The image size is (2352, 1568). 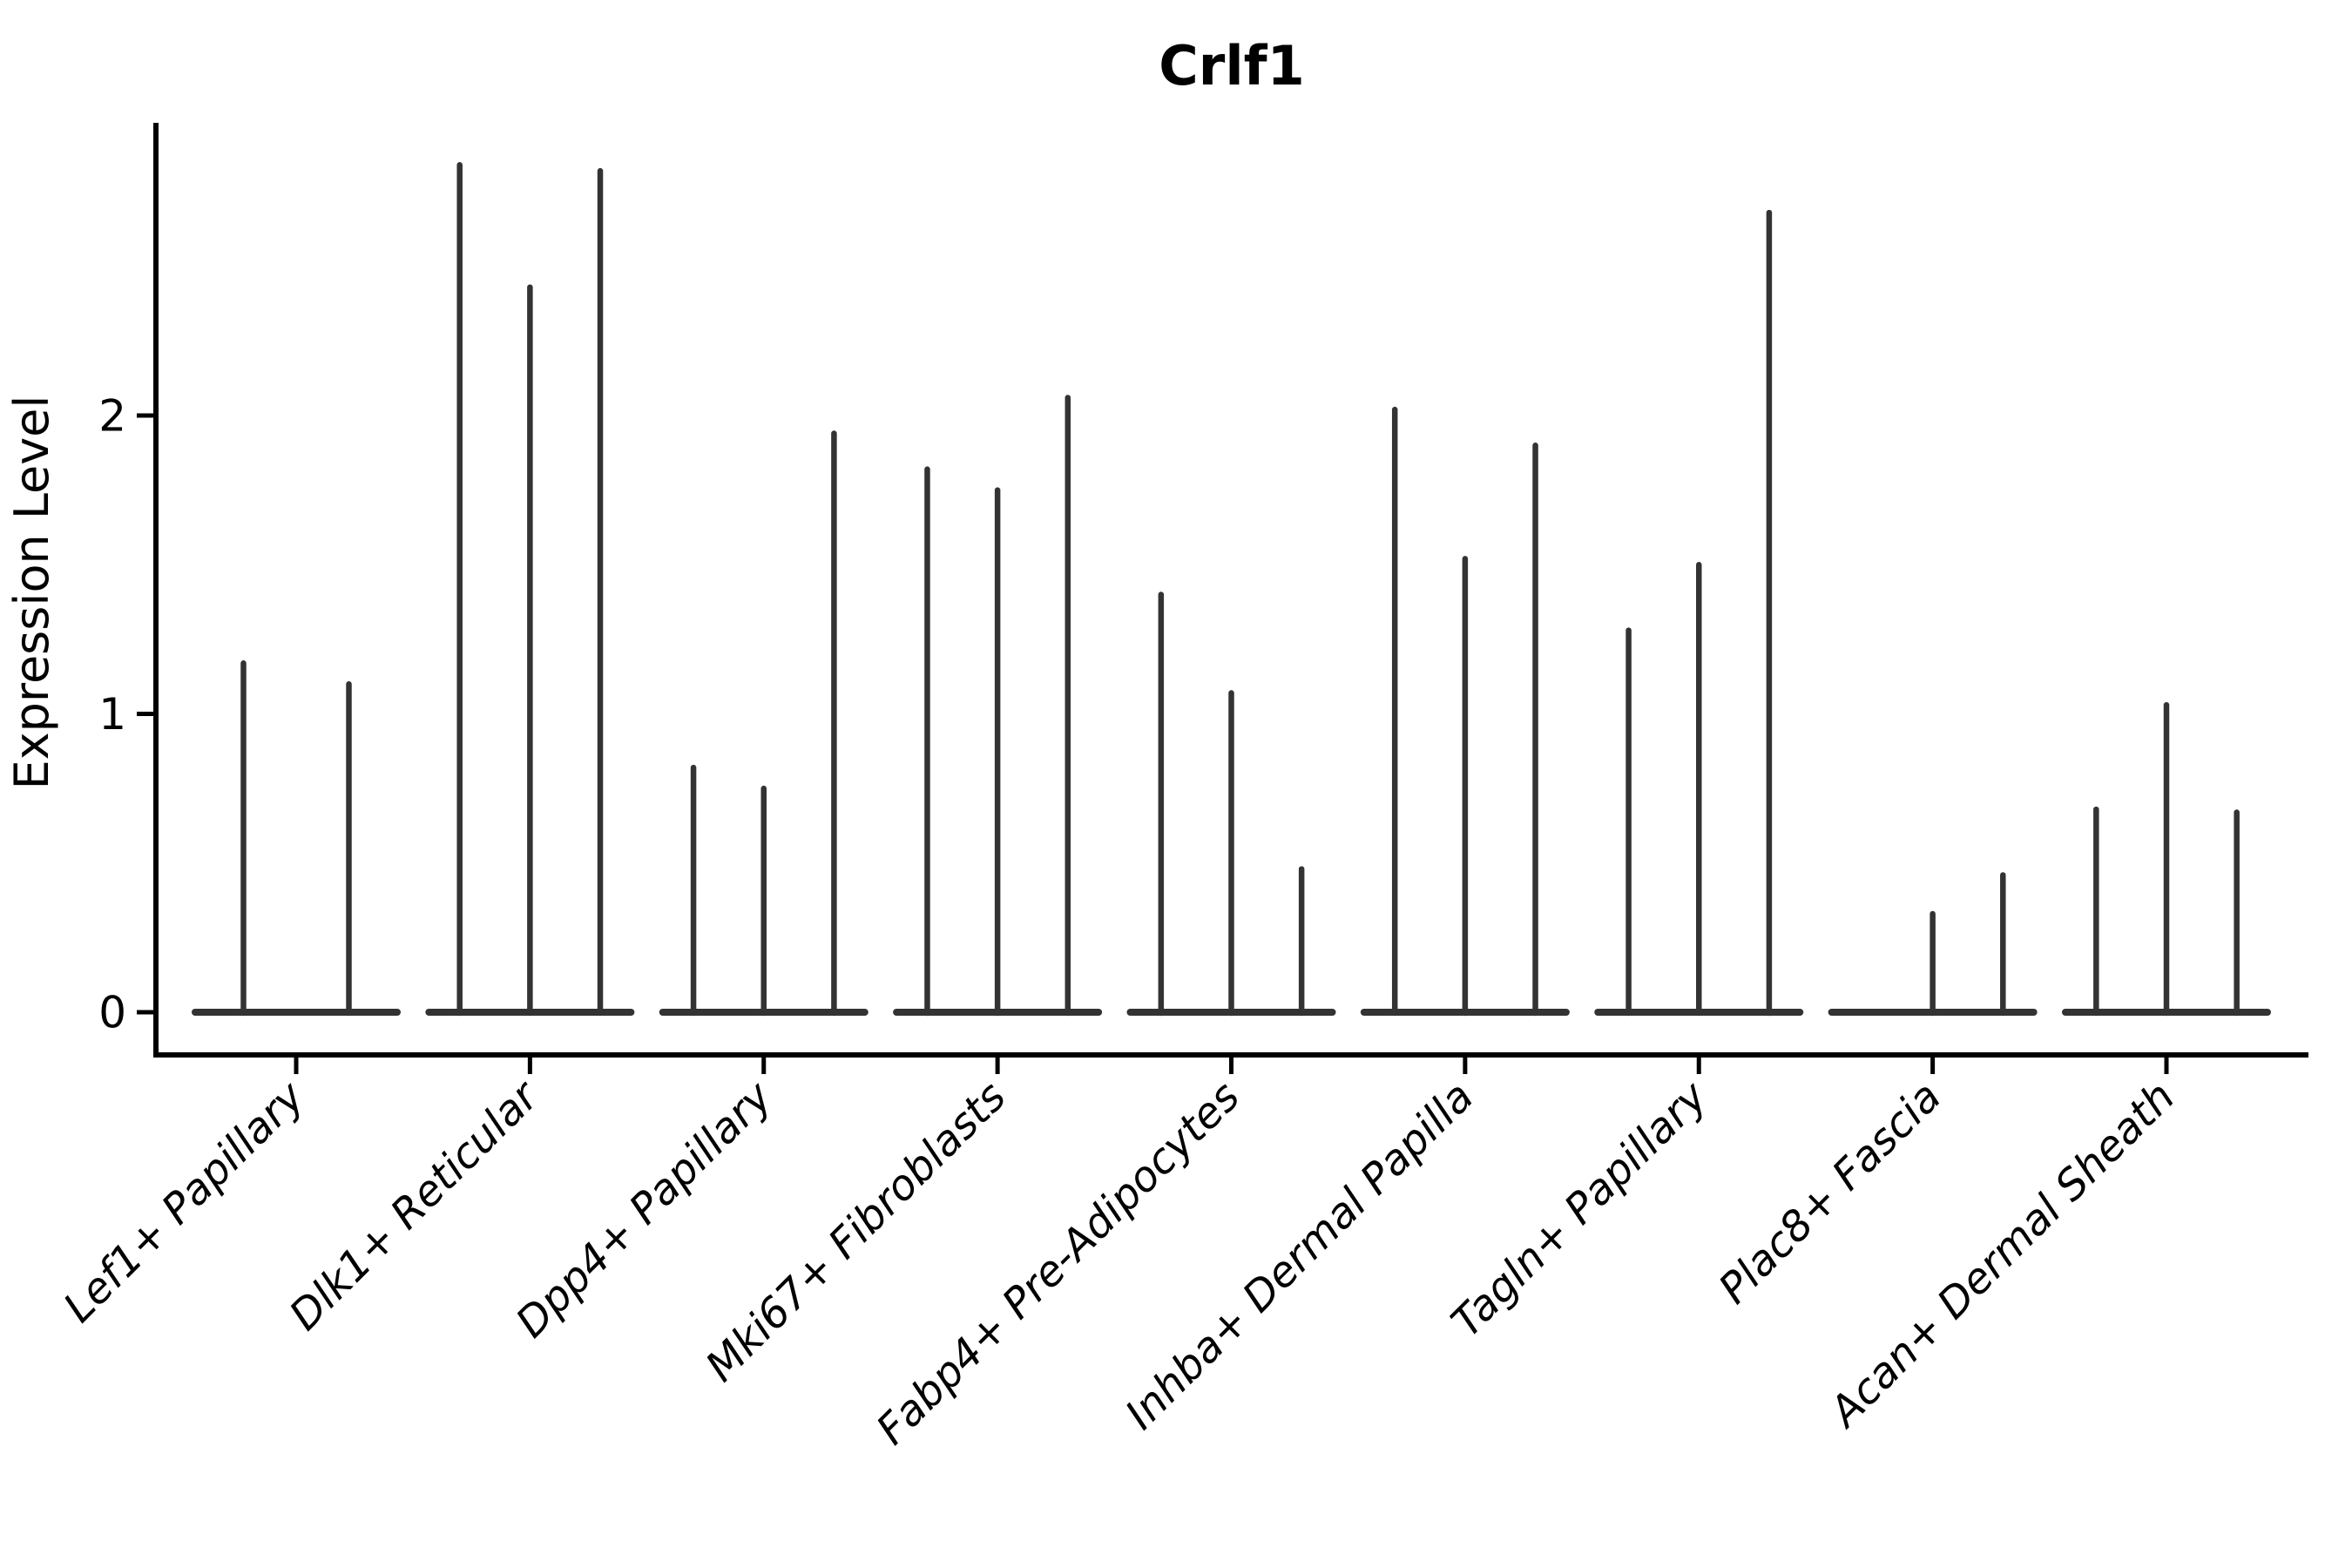 I want to click on y-tick-label: 1, so click(x=112, y=714).